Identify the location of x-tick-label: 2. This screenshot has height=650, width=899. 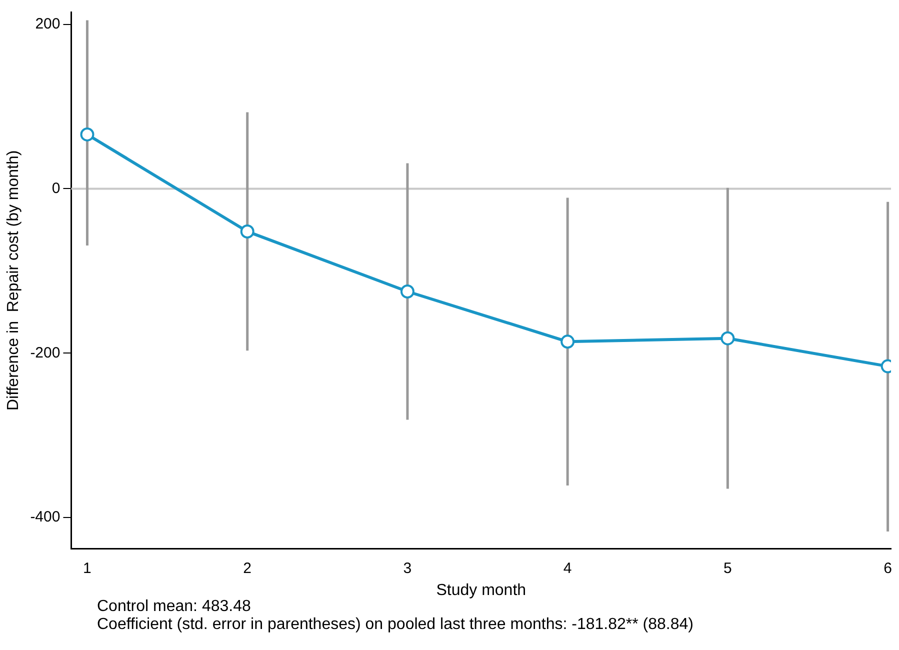
(247, 568).